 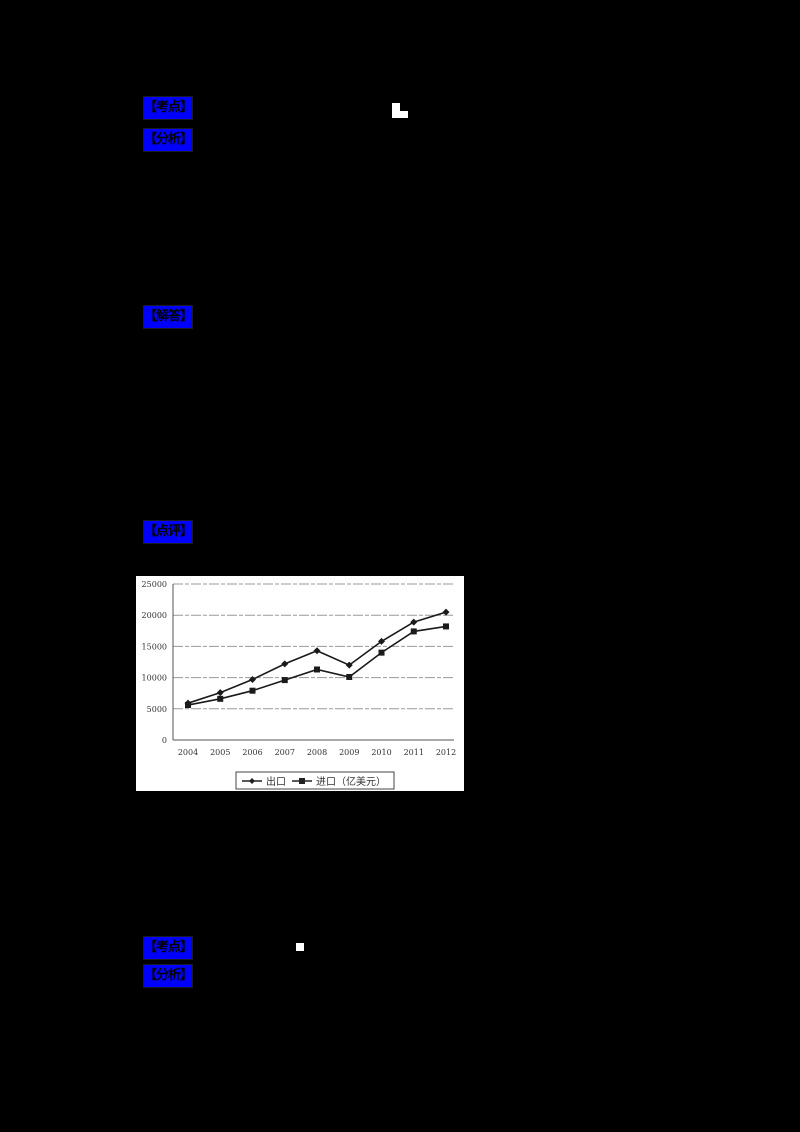 What do you see at coordinates (168, 317) in the screenshot?
I see `label-jieda: 【解答】` at bounding box center [168, 317].